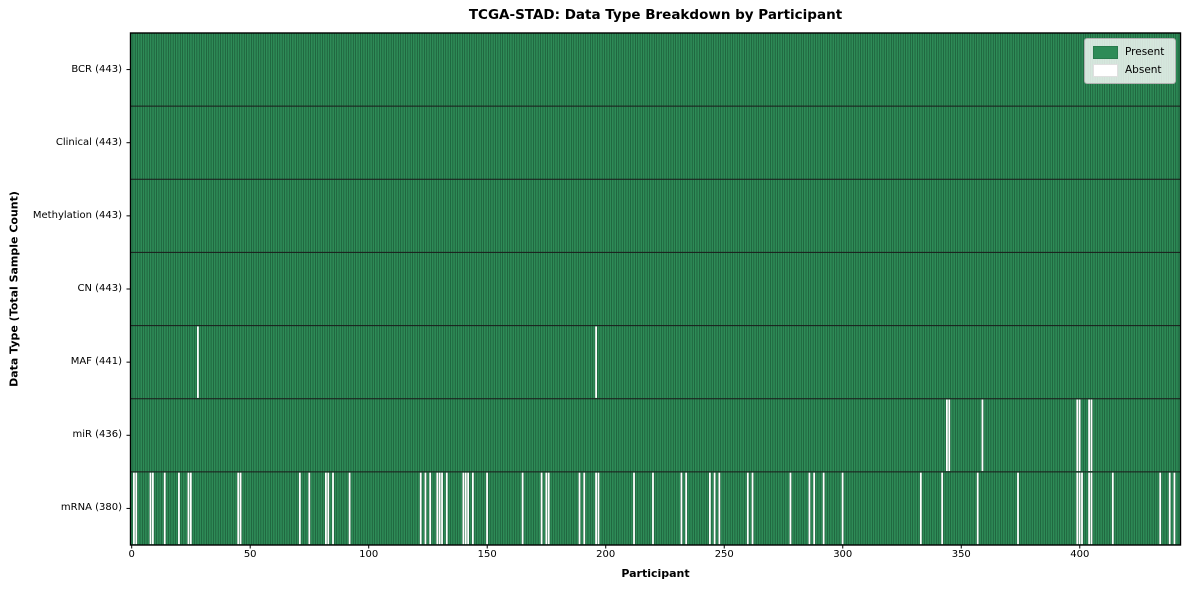 The image size is (1200, 600). Describe the element at coordinates (655, 573) in the screenshot. I see `x-axis-label: Participant` at that location.